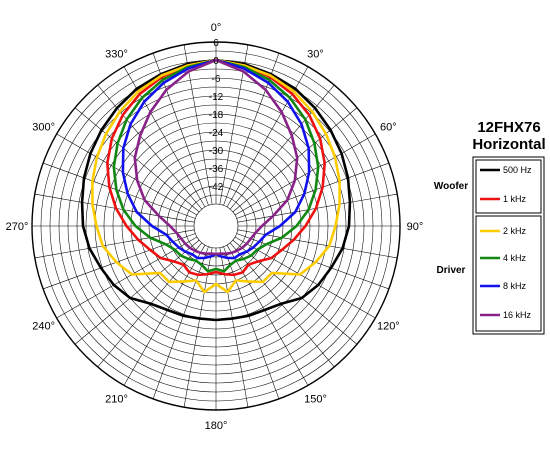  I want to click on chart-title-block: 12FHX76 Horizontal, so click(508, 136).